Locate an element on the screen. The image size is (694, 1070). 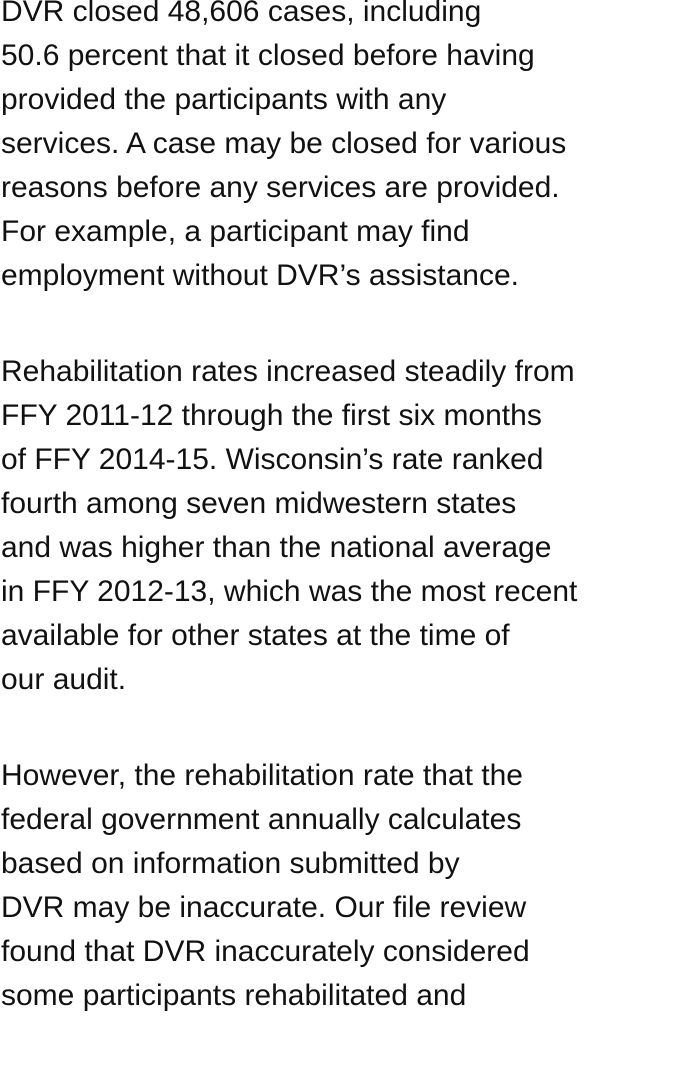
text-line: employment without DVR’s assistance. is located at coordinates (260, 275).